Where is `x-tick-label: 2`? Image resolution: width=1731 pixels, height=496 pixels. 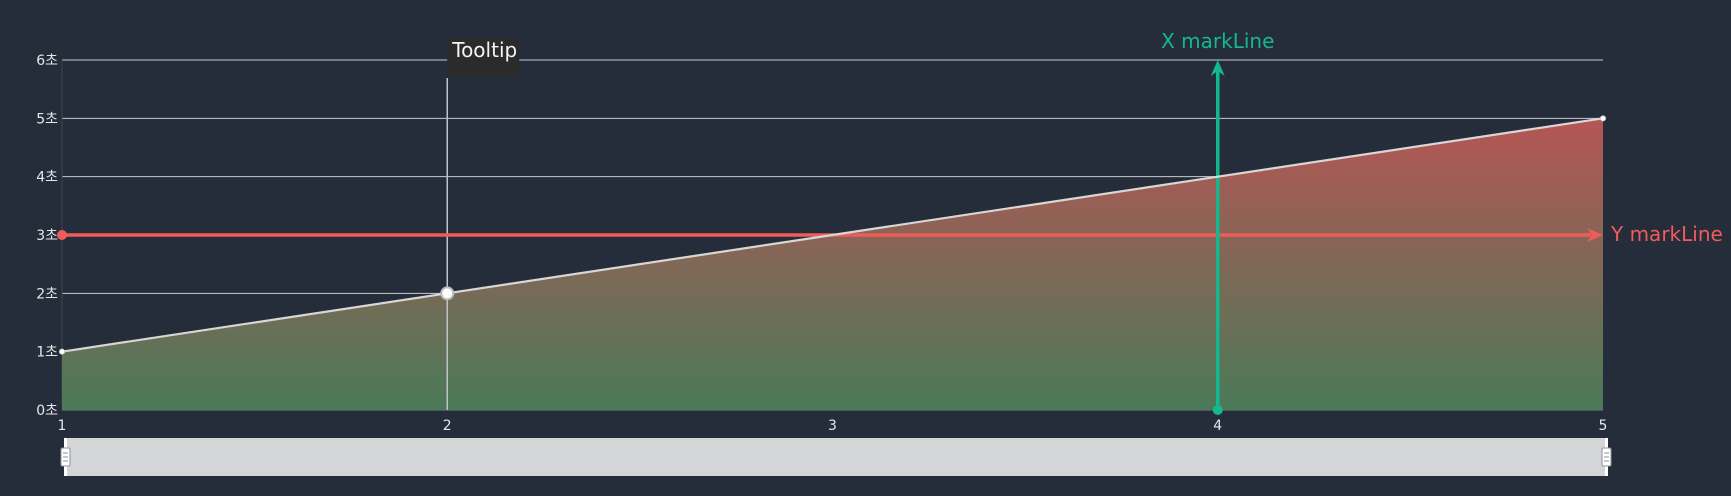
x-tick-label: 2 is located at coordinates (447, 426).